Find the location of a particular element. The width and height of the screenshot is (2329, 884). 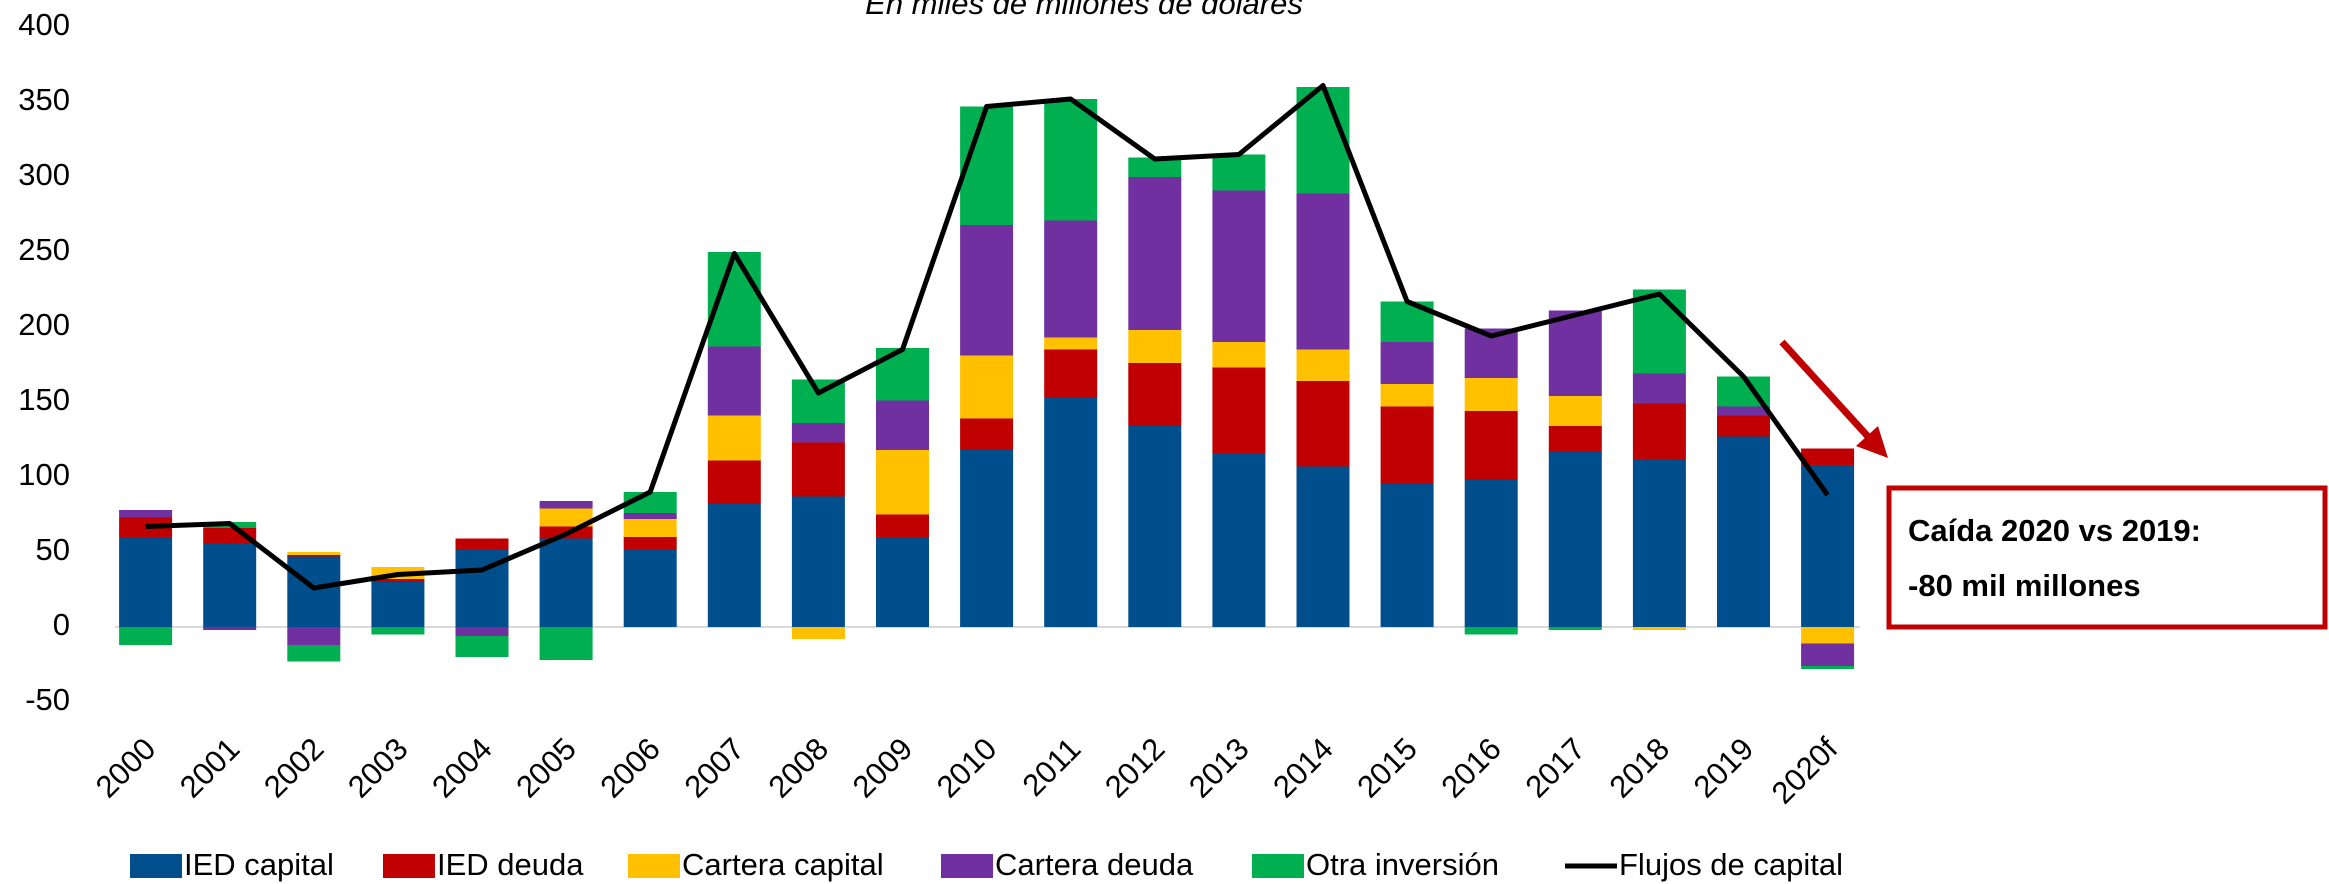

x-tick-label: 2009 is located at coordinates (883, 768).